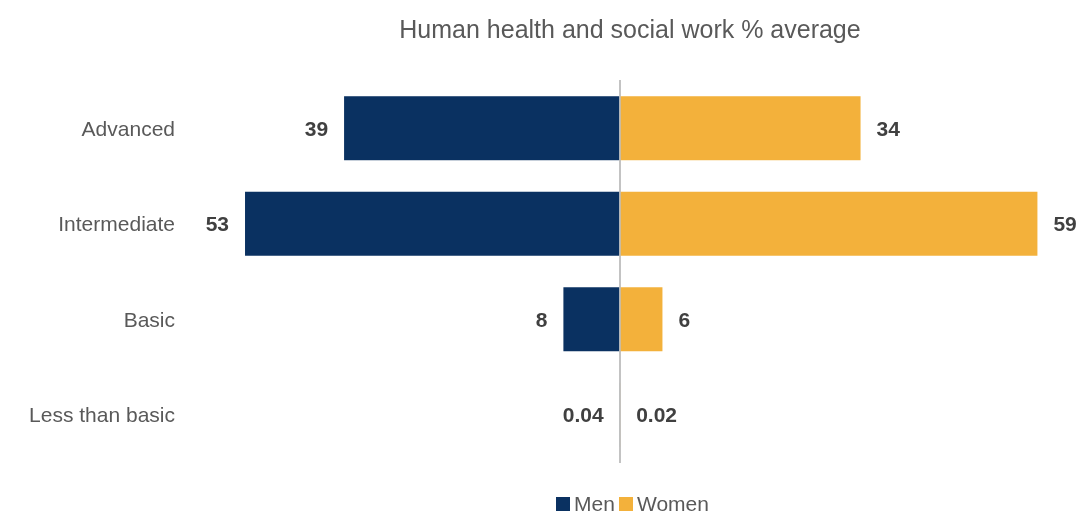 The image size is (1087, 513). What do you see at coordinates (217, 224) in the screenshot?
I see `data-label: 53` at bounding box center [217, 224].